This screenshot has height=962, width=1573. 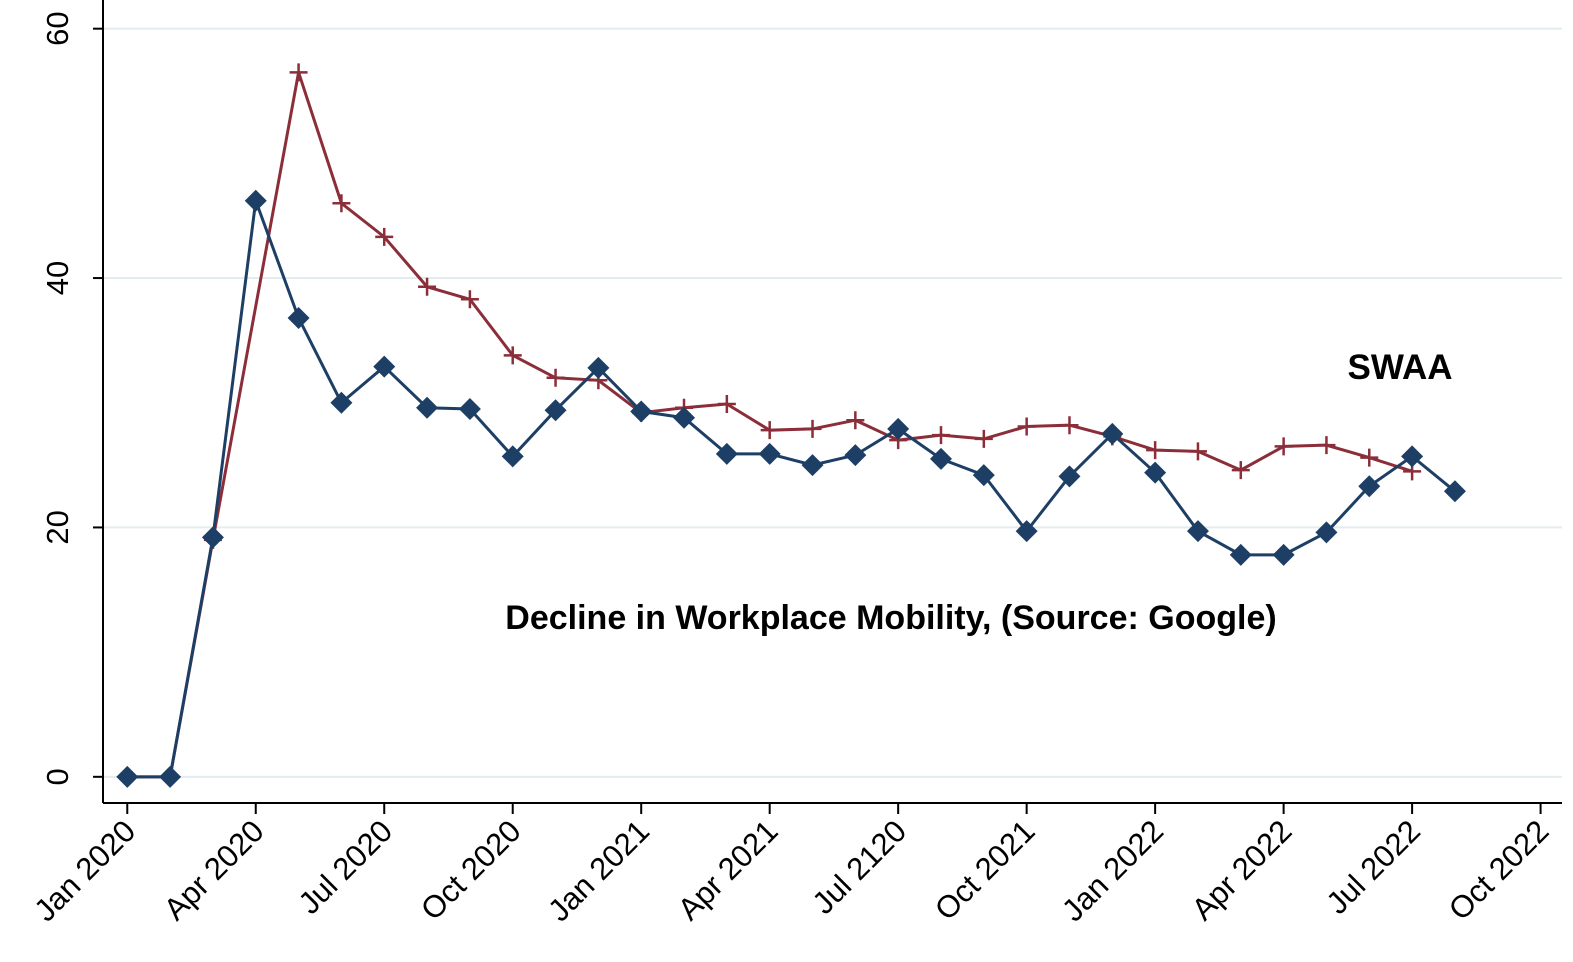 What do you see at coordinates (1499, 870) in the screenshot?
I see `x-tick-label: Oct 2022` at bounding box center [1499, 870].